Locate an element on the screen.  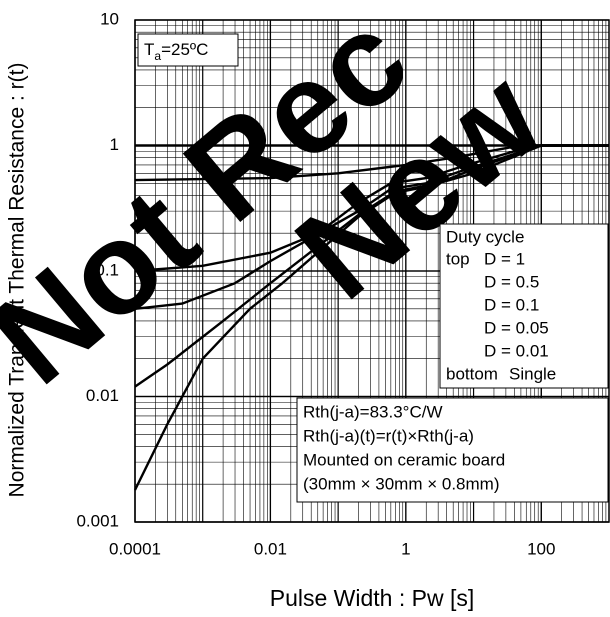
ambient-box is located at coordinates (188, 50).